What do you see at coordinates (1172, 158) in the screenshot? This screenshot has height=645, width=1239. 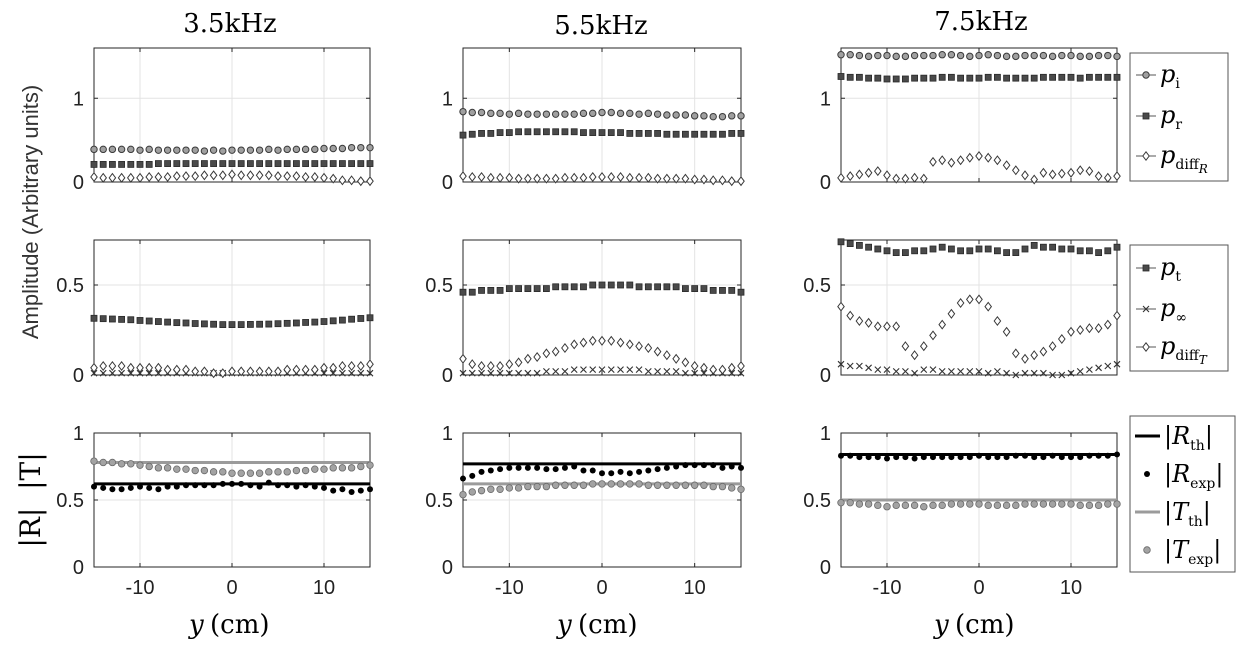 I see `legend-item: pdiffR` at bounding box center [1172, 158].